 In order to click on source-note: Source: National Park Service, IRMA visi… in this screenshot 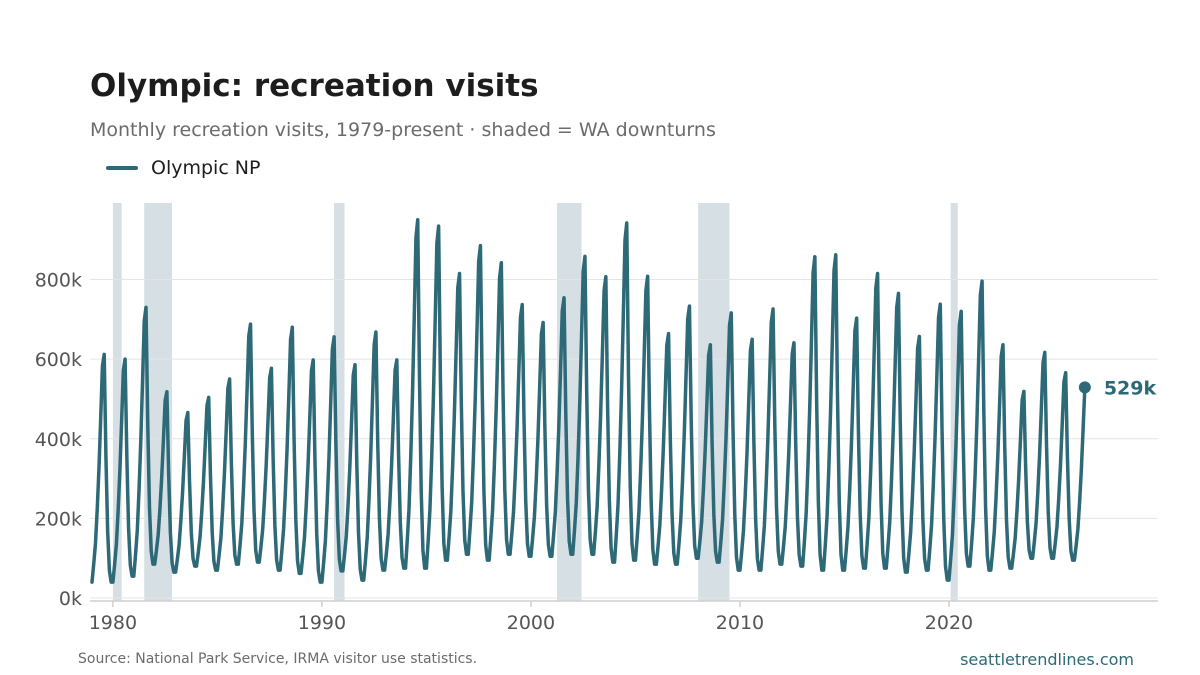, I will do `click(278, 659)`.